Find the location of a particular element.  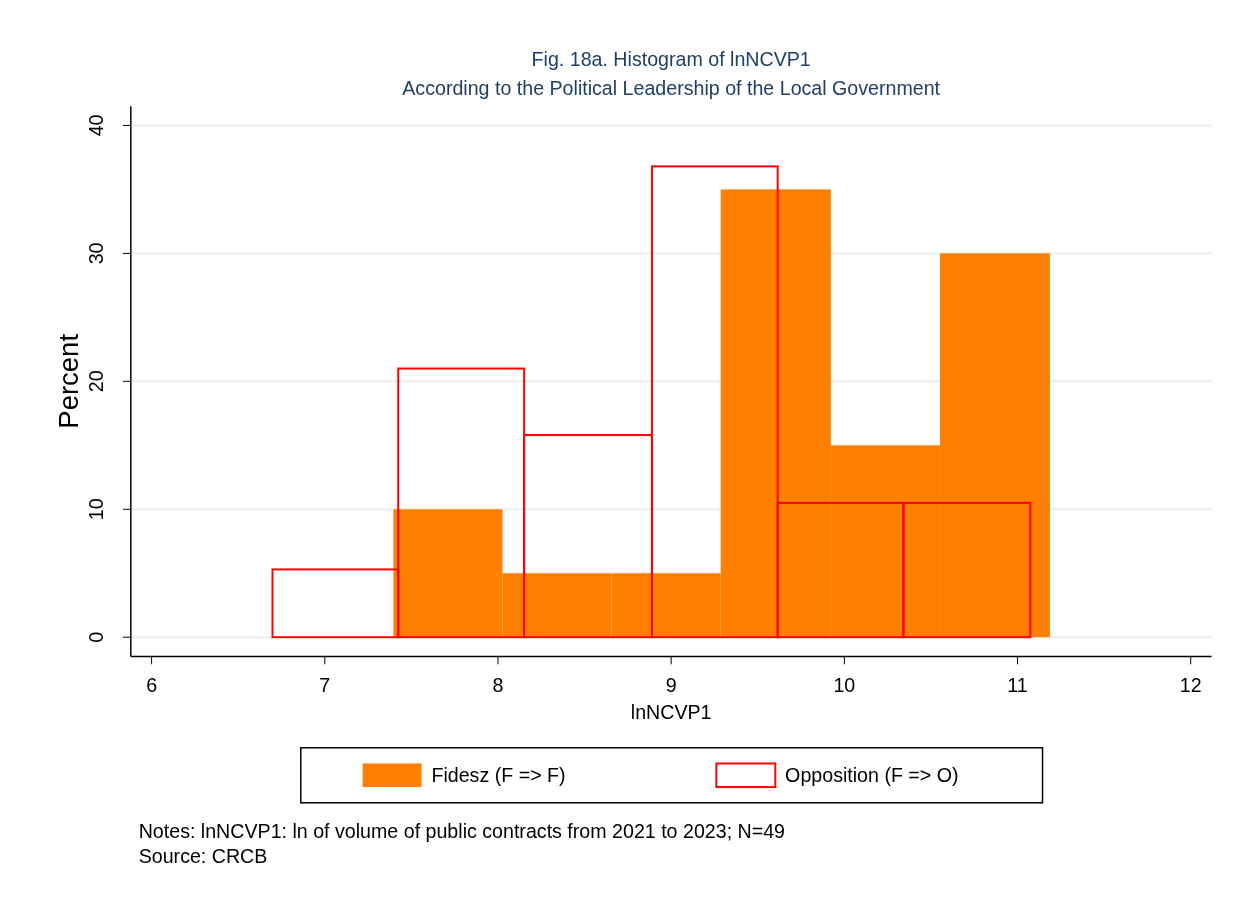

y-axis-title: Percent is located at coordinates (68, 381).